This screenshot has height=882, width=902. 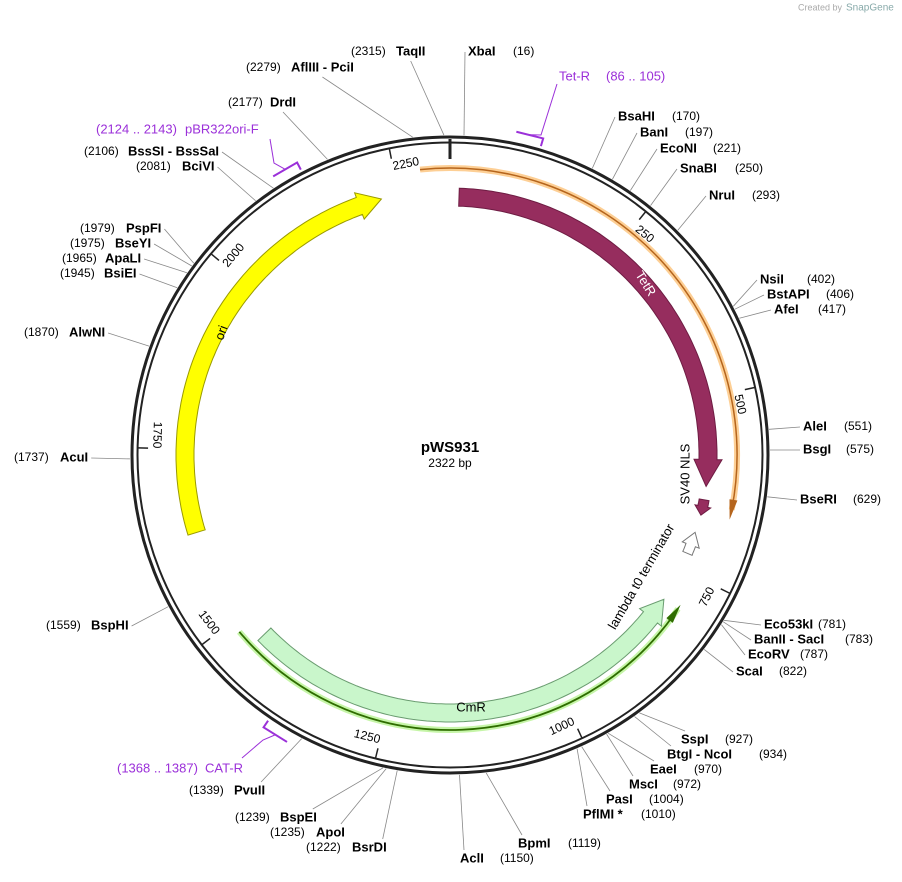 I want to click on site-name: BtgI - NcoI, so click(x=699, y=753).